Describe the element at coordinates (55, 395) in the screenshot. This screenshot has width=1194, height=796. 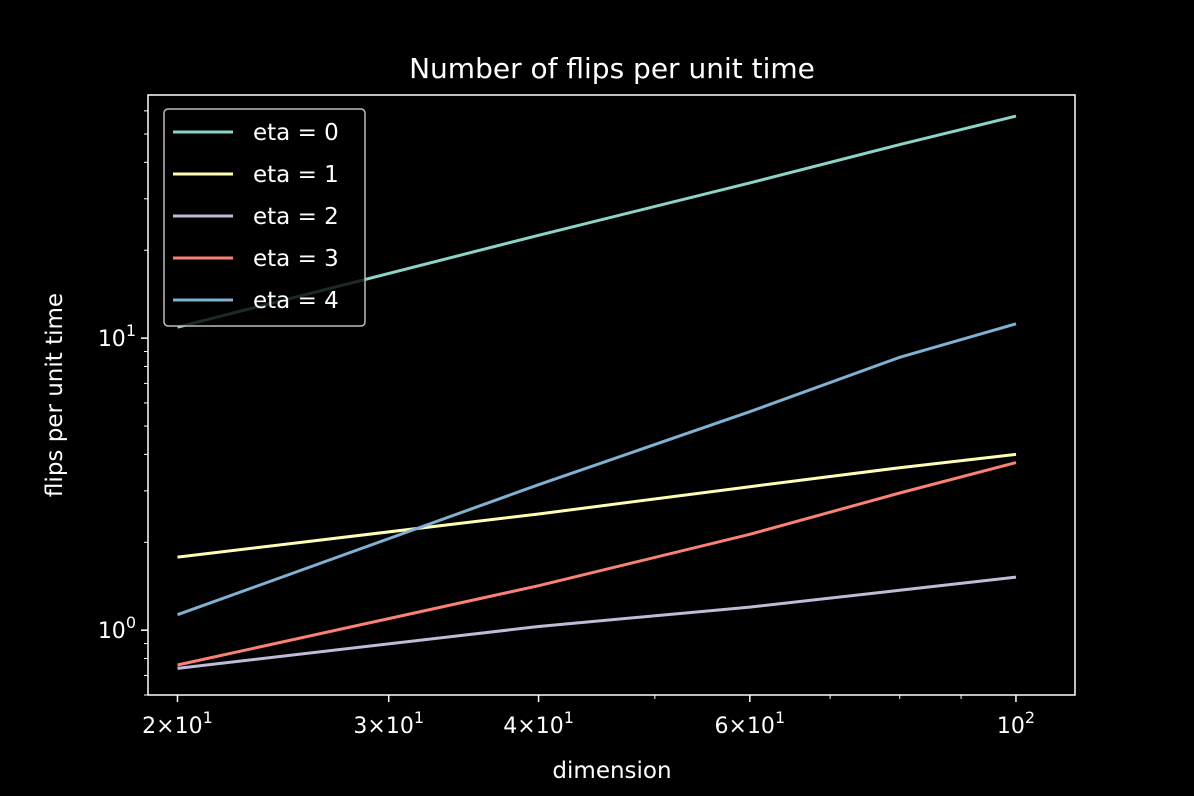
I see `y-axis-label: flips per unit time` at that location.